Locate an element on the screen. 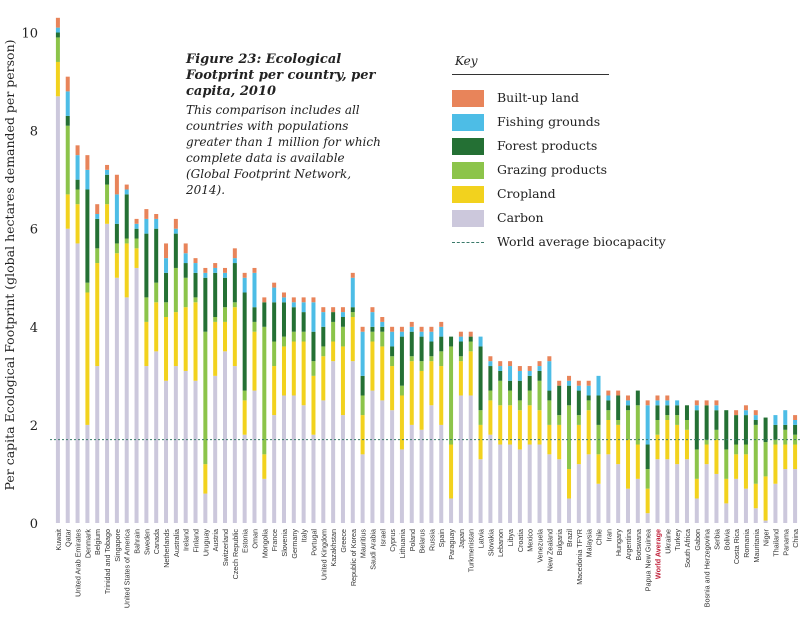 The width and height of the screenshot is (800, 623). x-tick-label-iran: Iran is located at coordinates (608, 535).